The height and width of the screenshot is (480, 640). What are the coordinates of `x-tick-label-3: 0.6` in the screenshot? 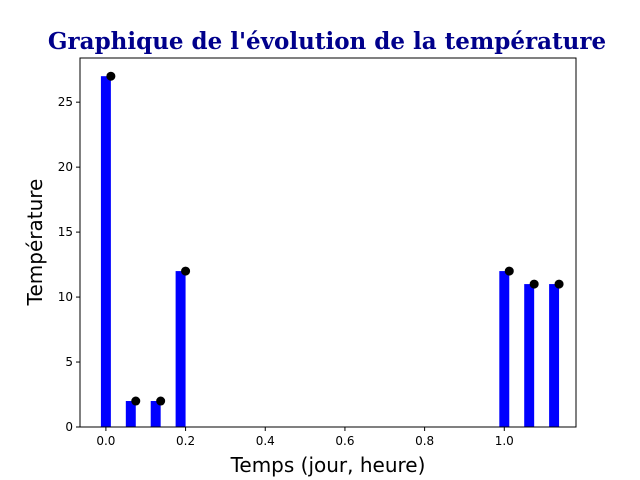 It's located at (344, 441).